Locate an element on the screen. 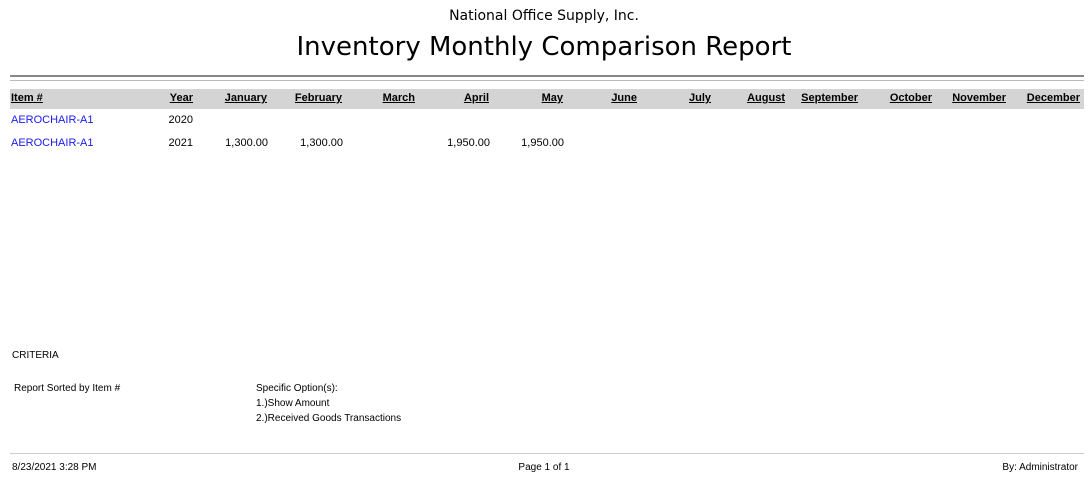  print-datetime: 8/23/2021 3:28 PM is located at coordinates (54, 467).